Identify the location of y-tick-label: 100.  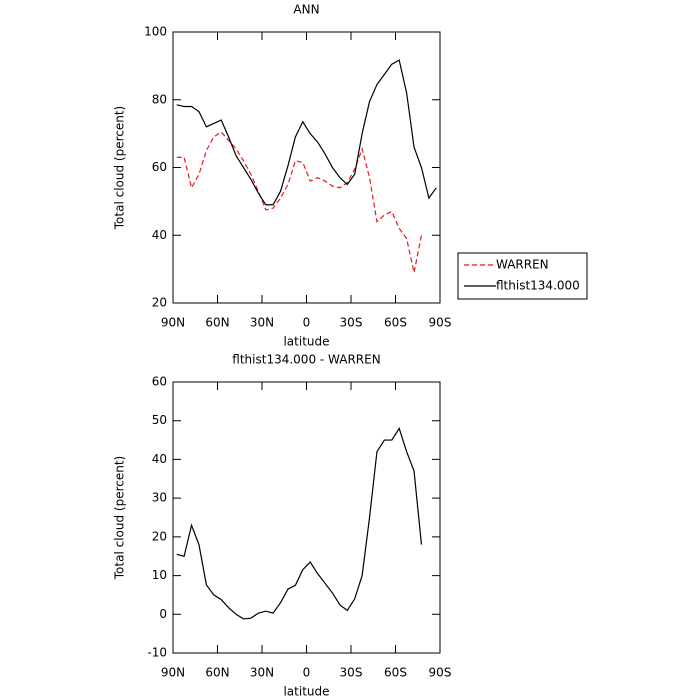
(155, 32).